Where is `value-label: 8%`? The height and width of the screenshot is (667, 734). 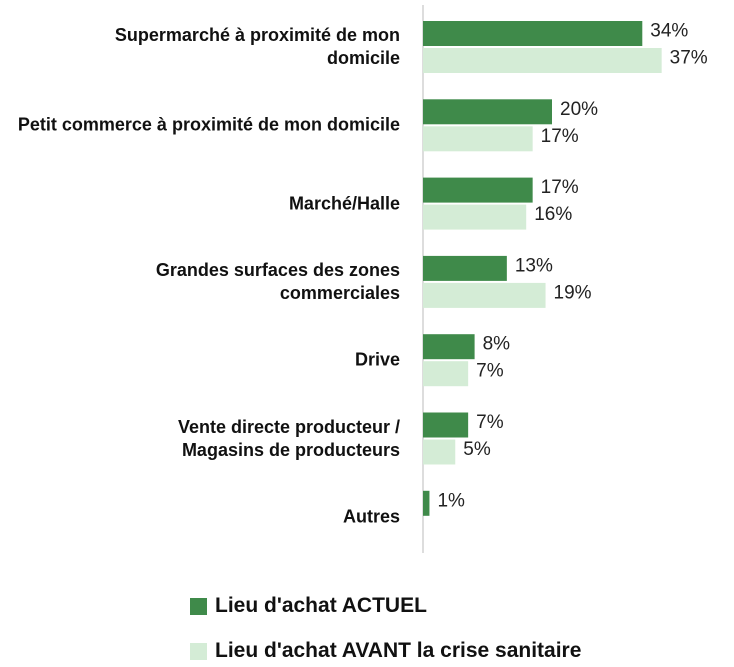
value-label: 8% is located at coordinates (497, 344).